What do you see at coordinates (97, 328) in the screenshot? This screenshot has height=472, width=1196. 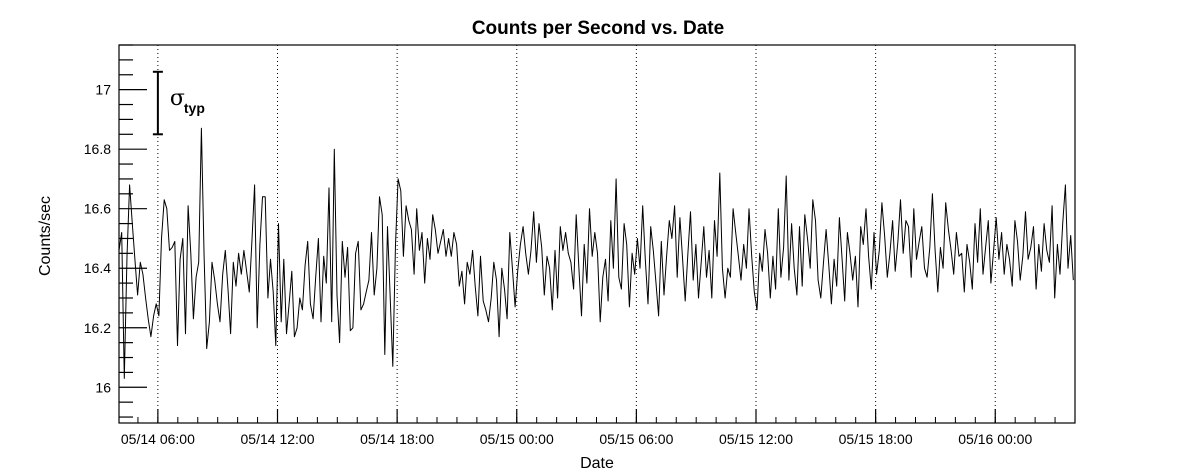 I see `y-tick-label: 16.2` at bounding box center [97, 328].